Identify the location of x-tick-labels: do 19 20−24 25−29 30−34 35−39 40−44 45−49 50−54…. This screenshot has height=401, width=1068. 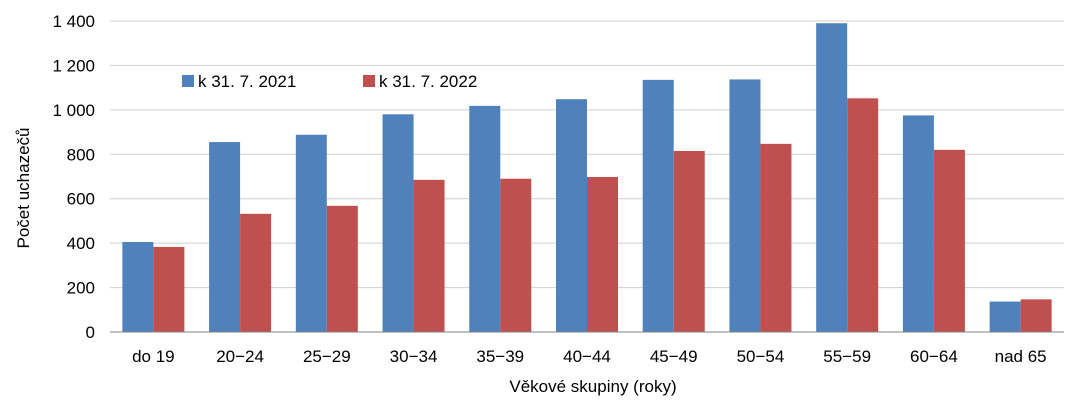
(589, 356).